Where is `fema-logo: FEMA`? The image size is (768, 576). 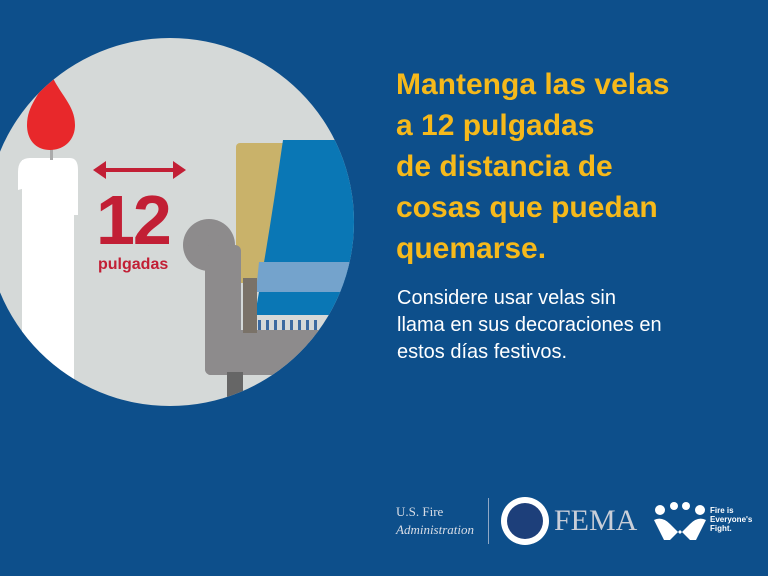
fema-logo: FEMA is located at coordinates (596, 520).